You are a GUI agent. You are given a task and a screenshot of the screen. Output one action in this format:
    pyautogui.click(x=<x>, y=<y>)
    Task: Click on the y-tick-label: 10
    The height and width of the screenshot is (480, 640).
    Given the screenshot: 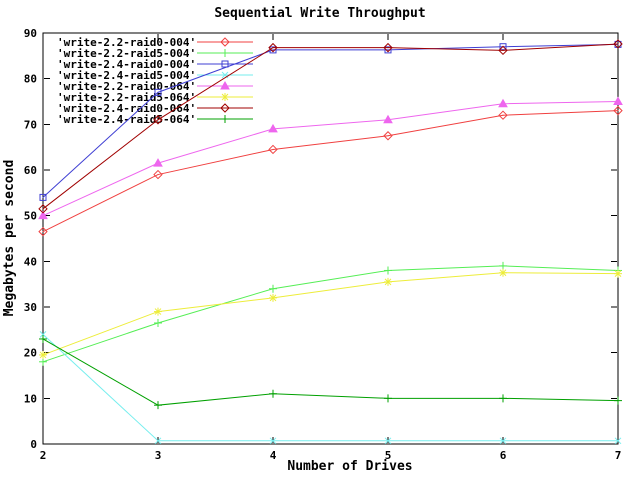 What is the action you would take?
    pyautogui.click(x=30, y=398)
    